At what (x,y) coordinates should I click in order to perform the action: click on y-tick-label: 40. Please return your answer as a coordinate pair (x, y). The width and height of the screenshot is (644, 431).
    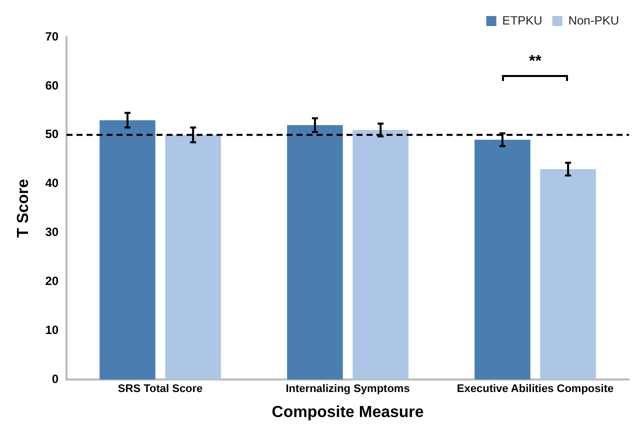
    Looking at the image, I should click on (52, 183).